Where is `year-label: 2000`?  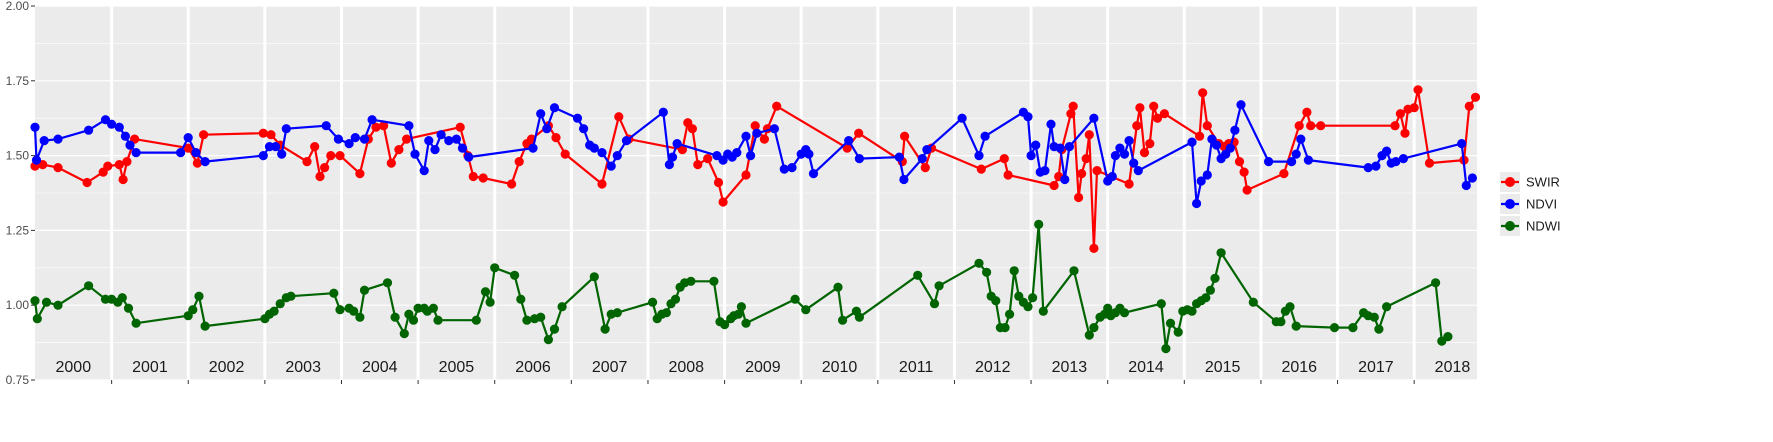
year-label: 2000 is located at coordinates (74, 367).